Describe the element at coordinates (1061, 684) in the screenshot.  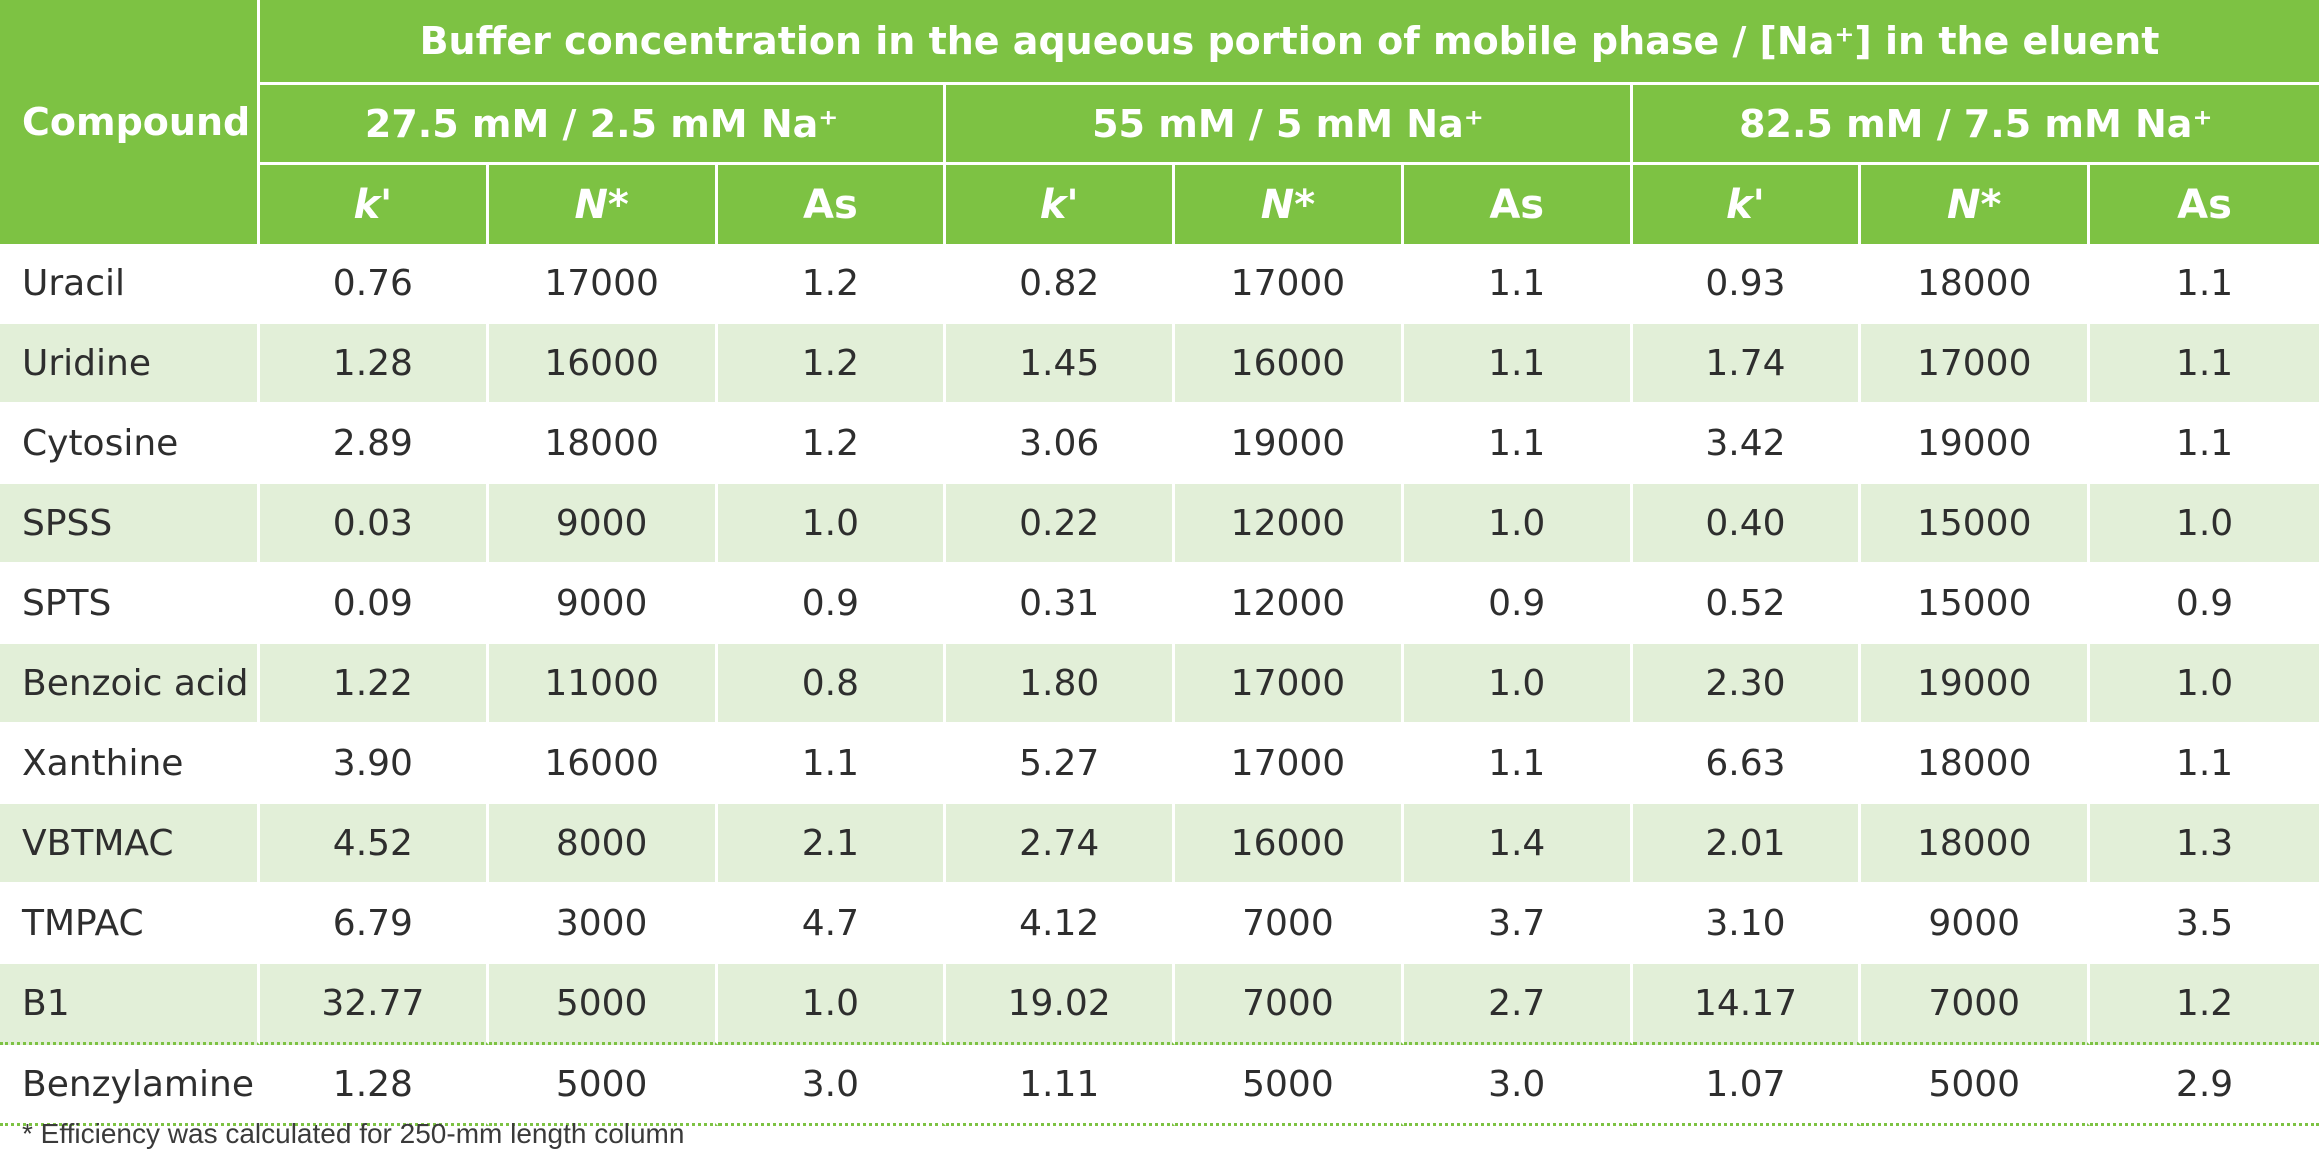
I see `value-cell: 1.80` at that location.